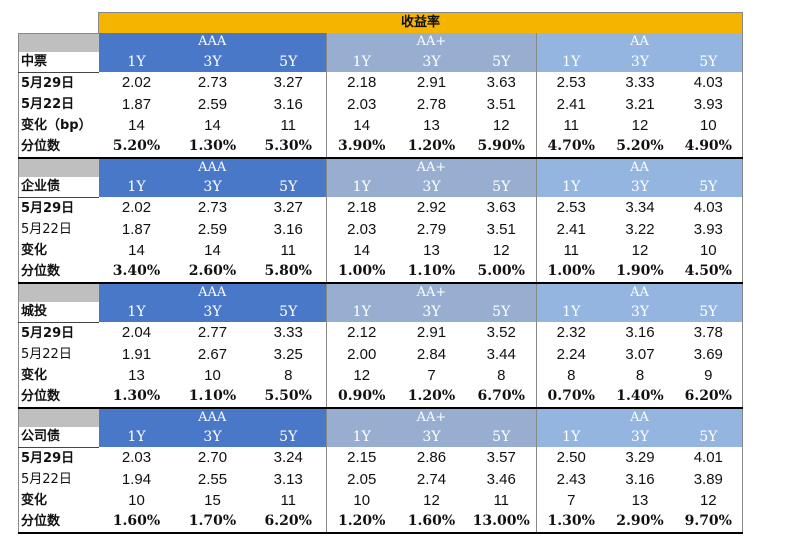 This screenshot has height=551, width=800. What do you see at coordinates (640, 272) in the screenshot?
I see `table-cell: 1.90%` at bounding box center [640, 272].